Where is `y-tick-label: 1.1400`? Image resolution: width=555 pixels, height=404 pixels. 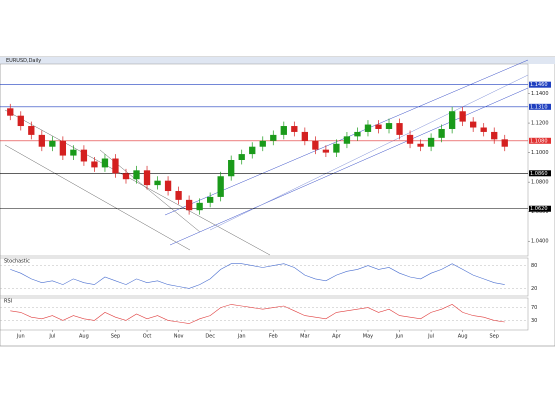 y-tick-label: 1.1400 is located at coordinates (540, 94).